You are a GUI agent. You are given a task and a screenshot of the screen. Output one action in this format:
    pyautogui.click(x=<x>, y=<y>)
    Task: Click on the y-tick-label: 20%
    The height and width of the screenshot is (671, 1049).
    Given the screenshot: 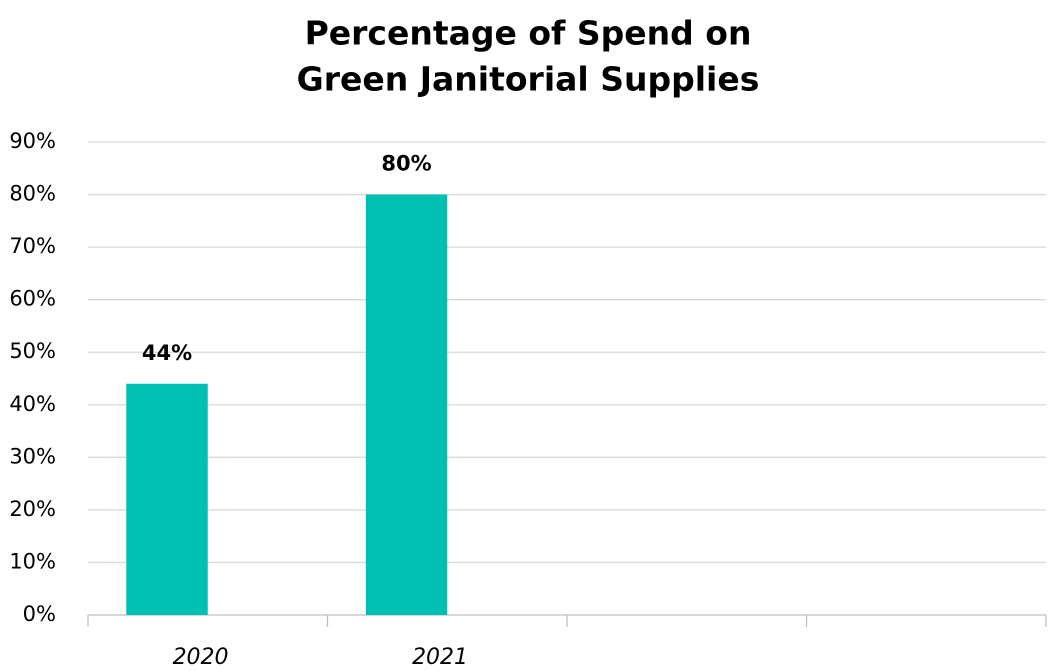 What is the action you would take?
    pyautogui.click(x=32, y=509)
    